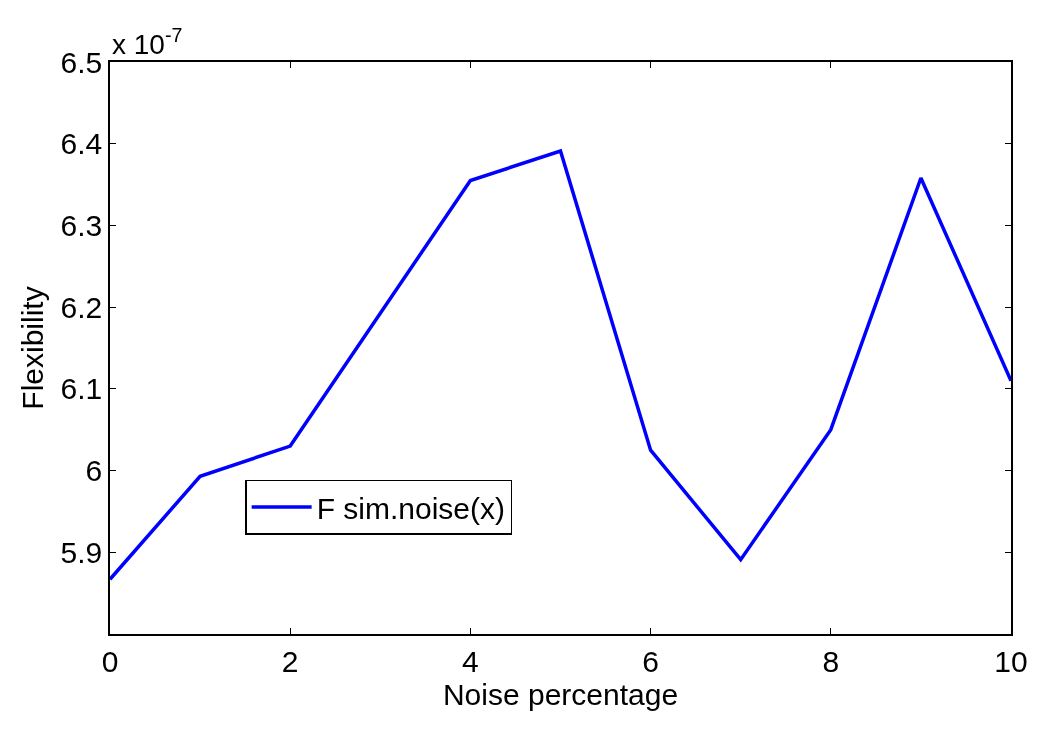 This screenshot has width=1040, height=729. I want to click on y-tick-label: 6, so click(94, 471).